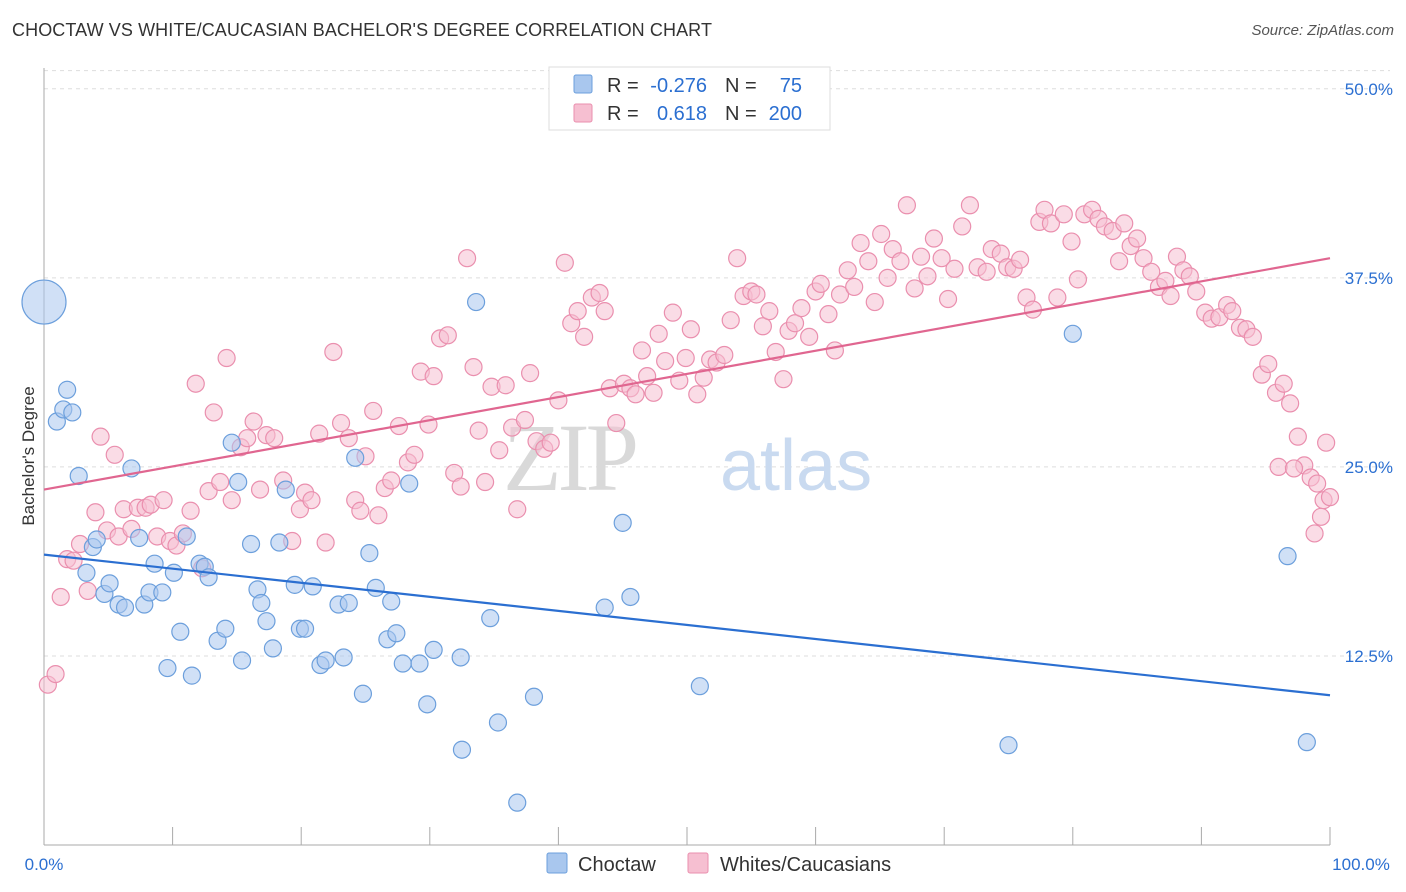 Image resolution: width=1406 pixels, height=892 pixels. Describe the element at coordinates (805, 865) in the screenshot. I see `bottom-legend-whites: Whites/Caucasians` at that location.